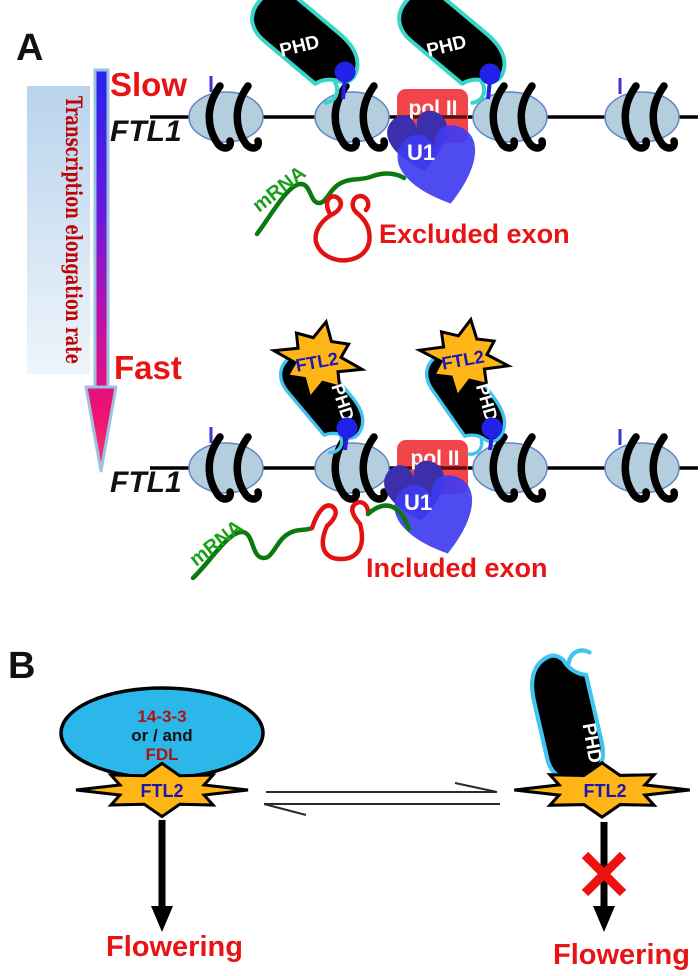  I want to click on included-exon-label: Included exon, so click(457, 568).